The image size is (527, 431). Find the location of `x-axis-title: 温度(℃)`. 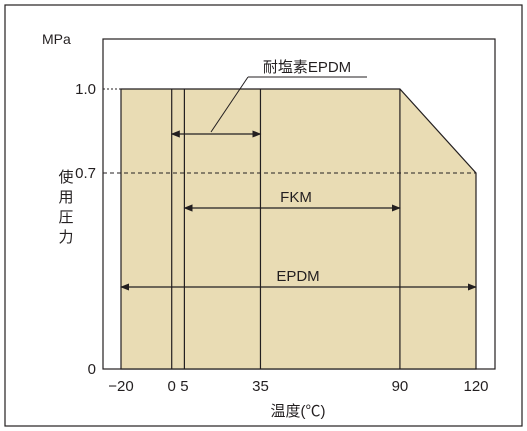

x-axis-title: 温度(℃) is located at coordinates (298, 411).